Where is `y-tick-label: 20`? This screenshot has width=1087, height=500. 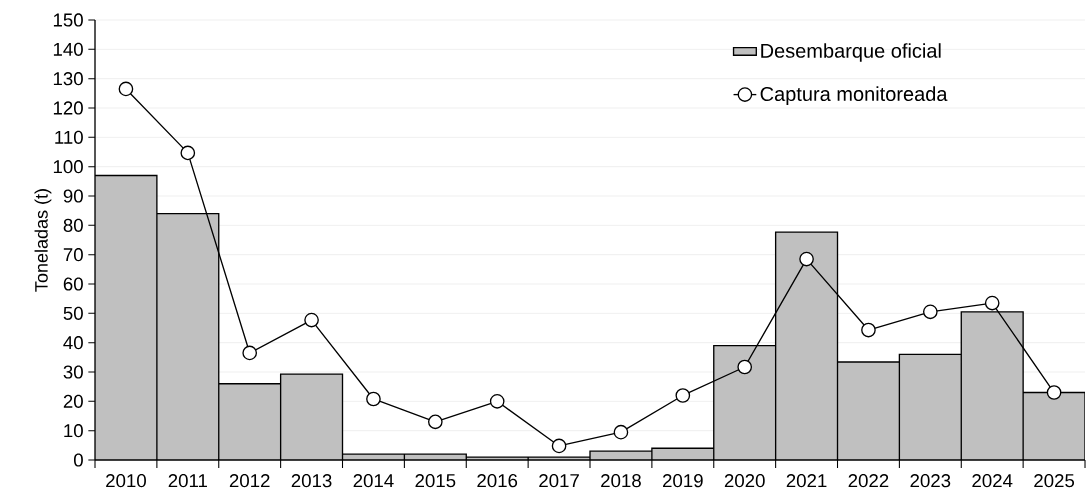
y-tick-label: 20 is located at coordinates (73, 401).